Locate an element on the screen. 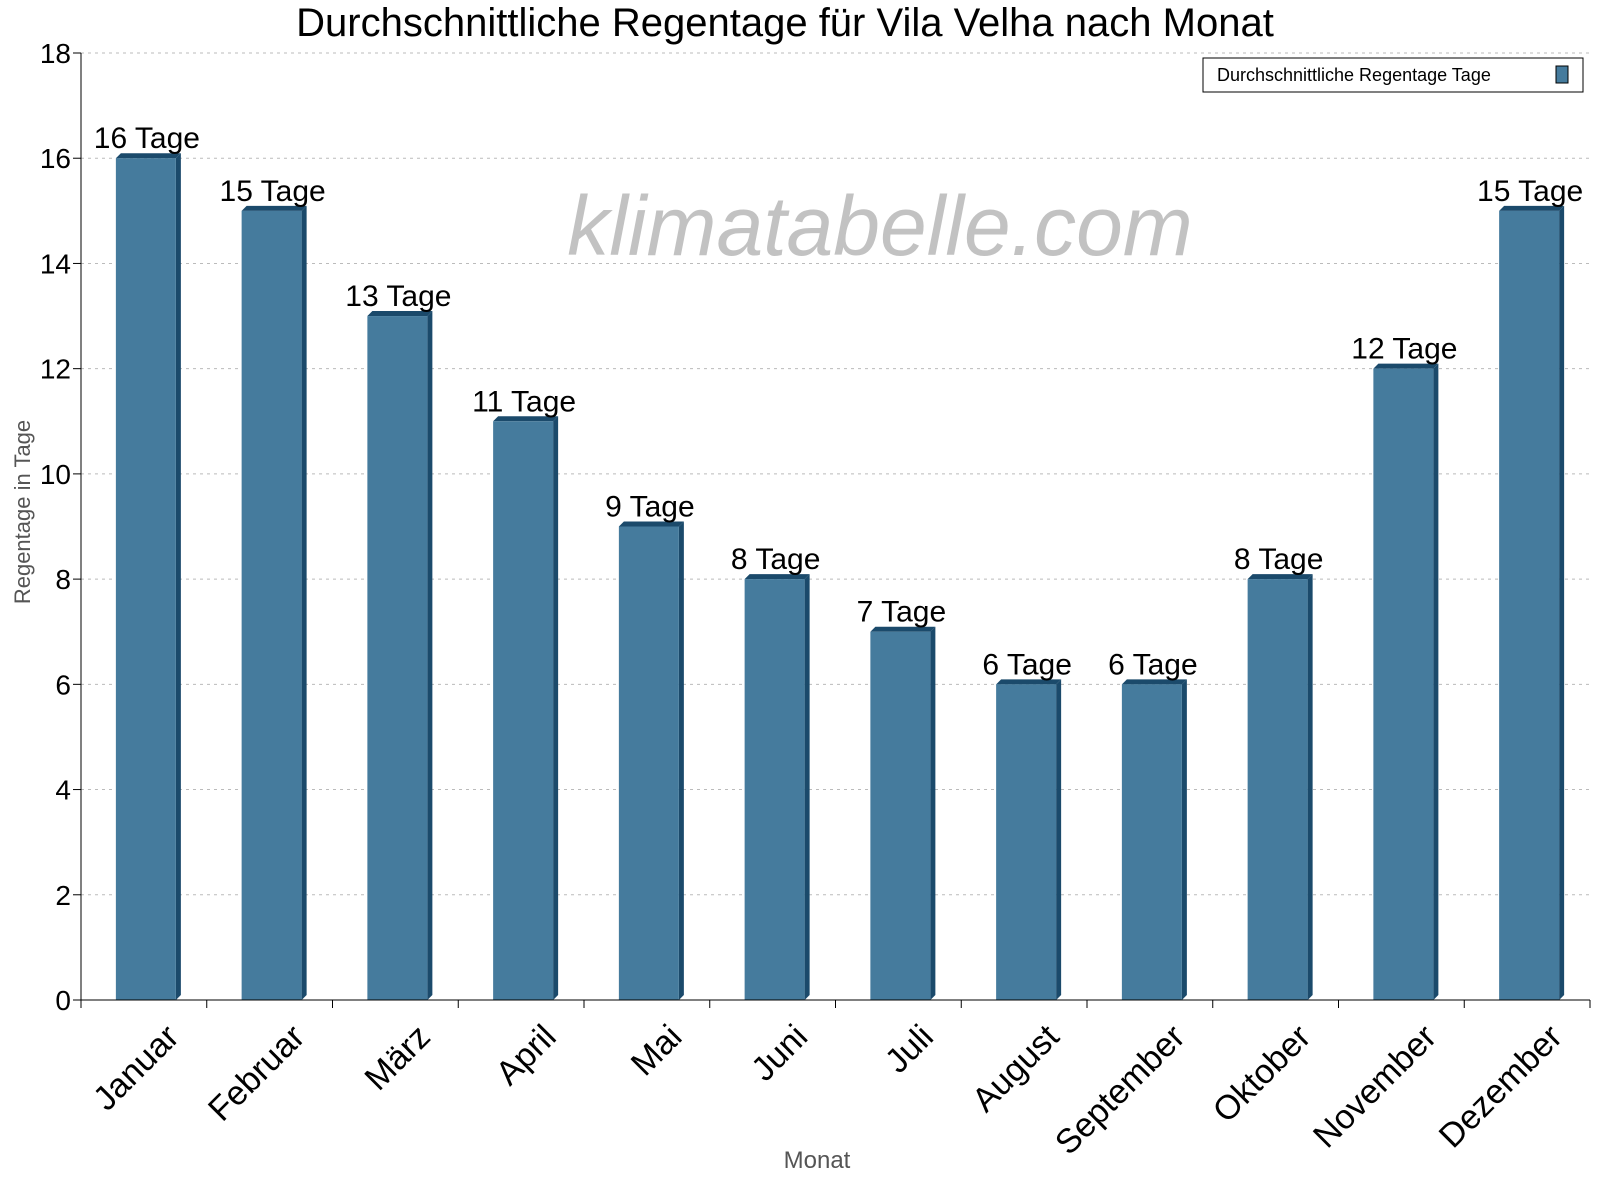 Image resolution: width=1600 pixels, height=1200 pixels. data-label: 12 Tage is located at coordinates (1404, 349).